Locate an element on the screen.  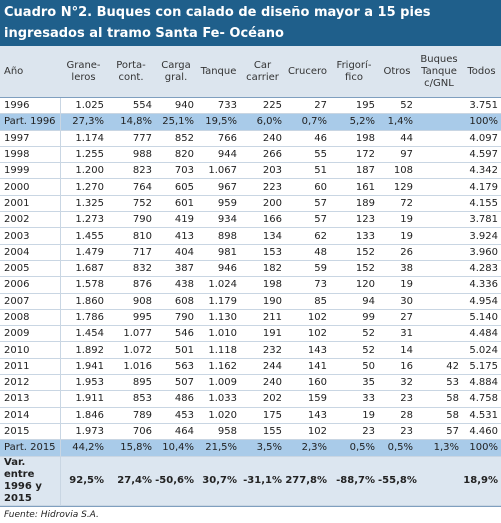
cell: 198 is located at coordinates (262, 285).